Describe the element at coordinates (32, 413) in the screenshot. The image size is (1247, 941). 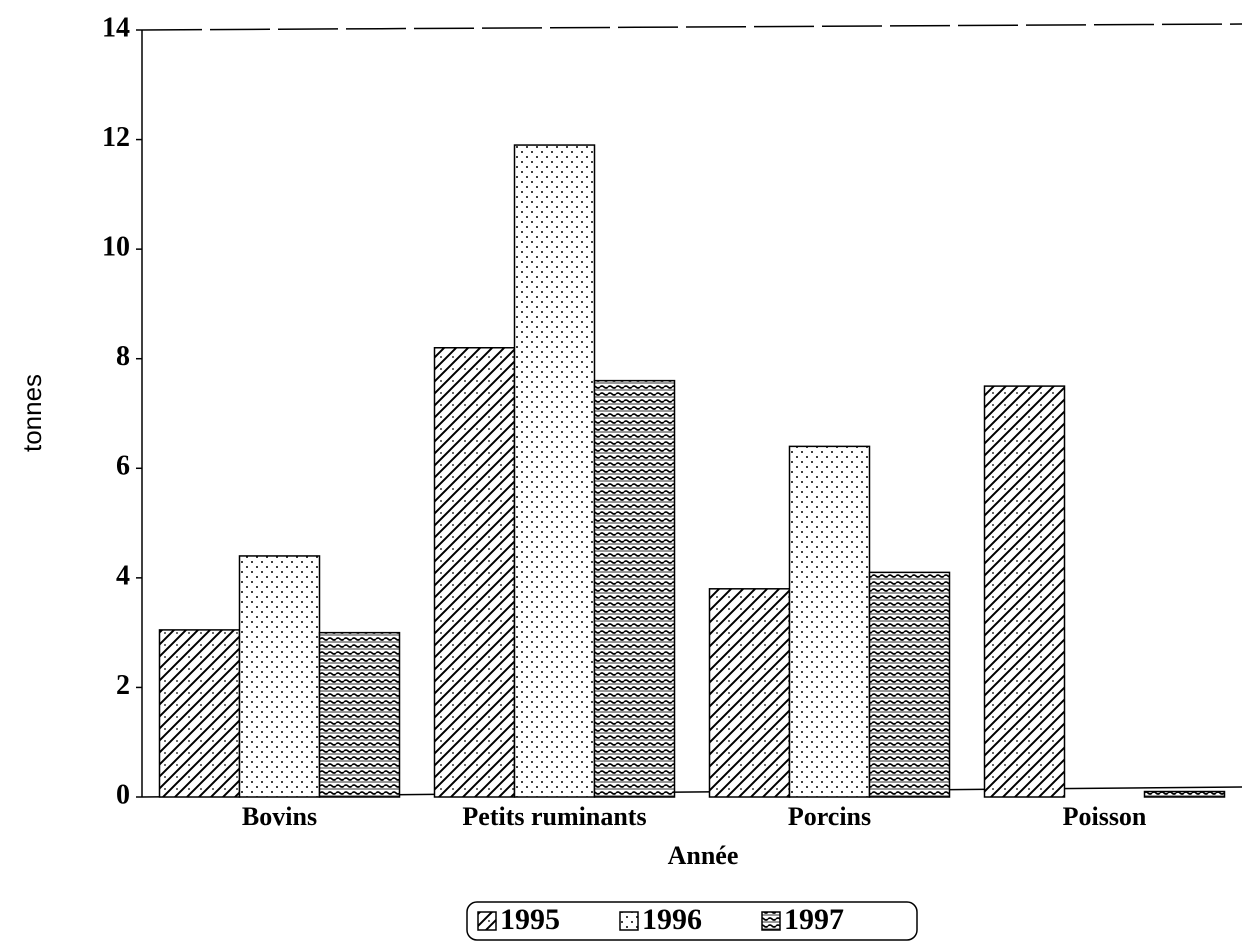
I see `y-axis-label: tonnes` at that location.